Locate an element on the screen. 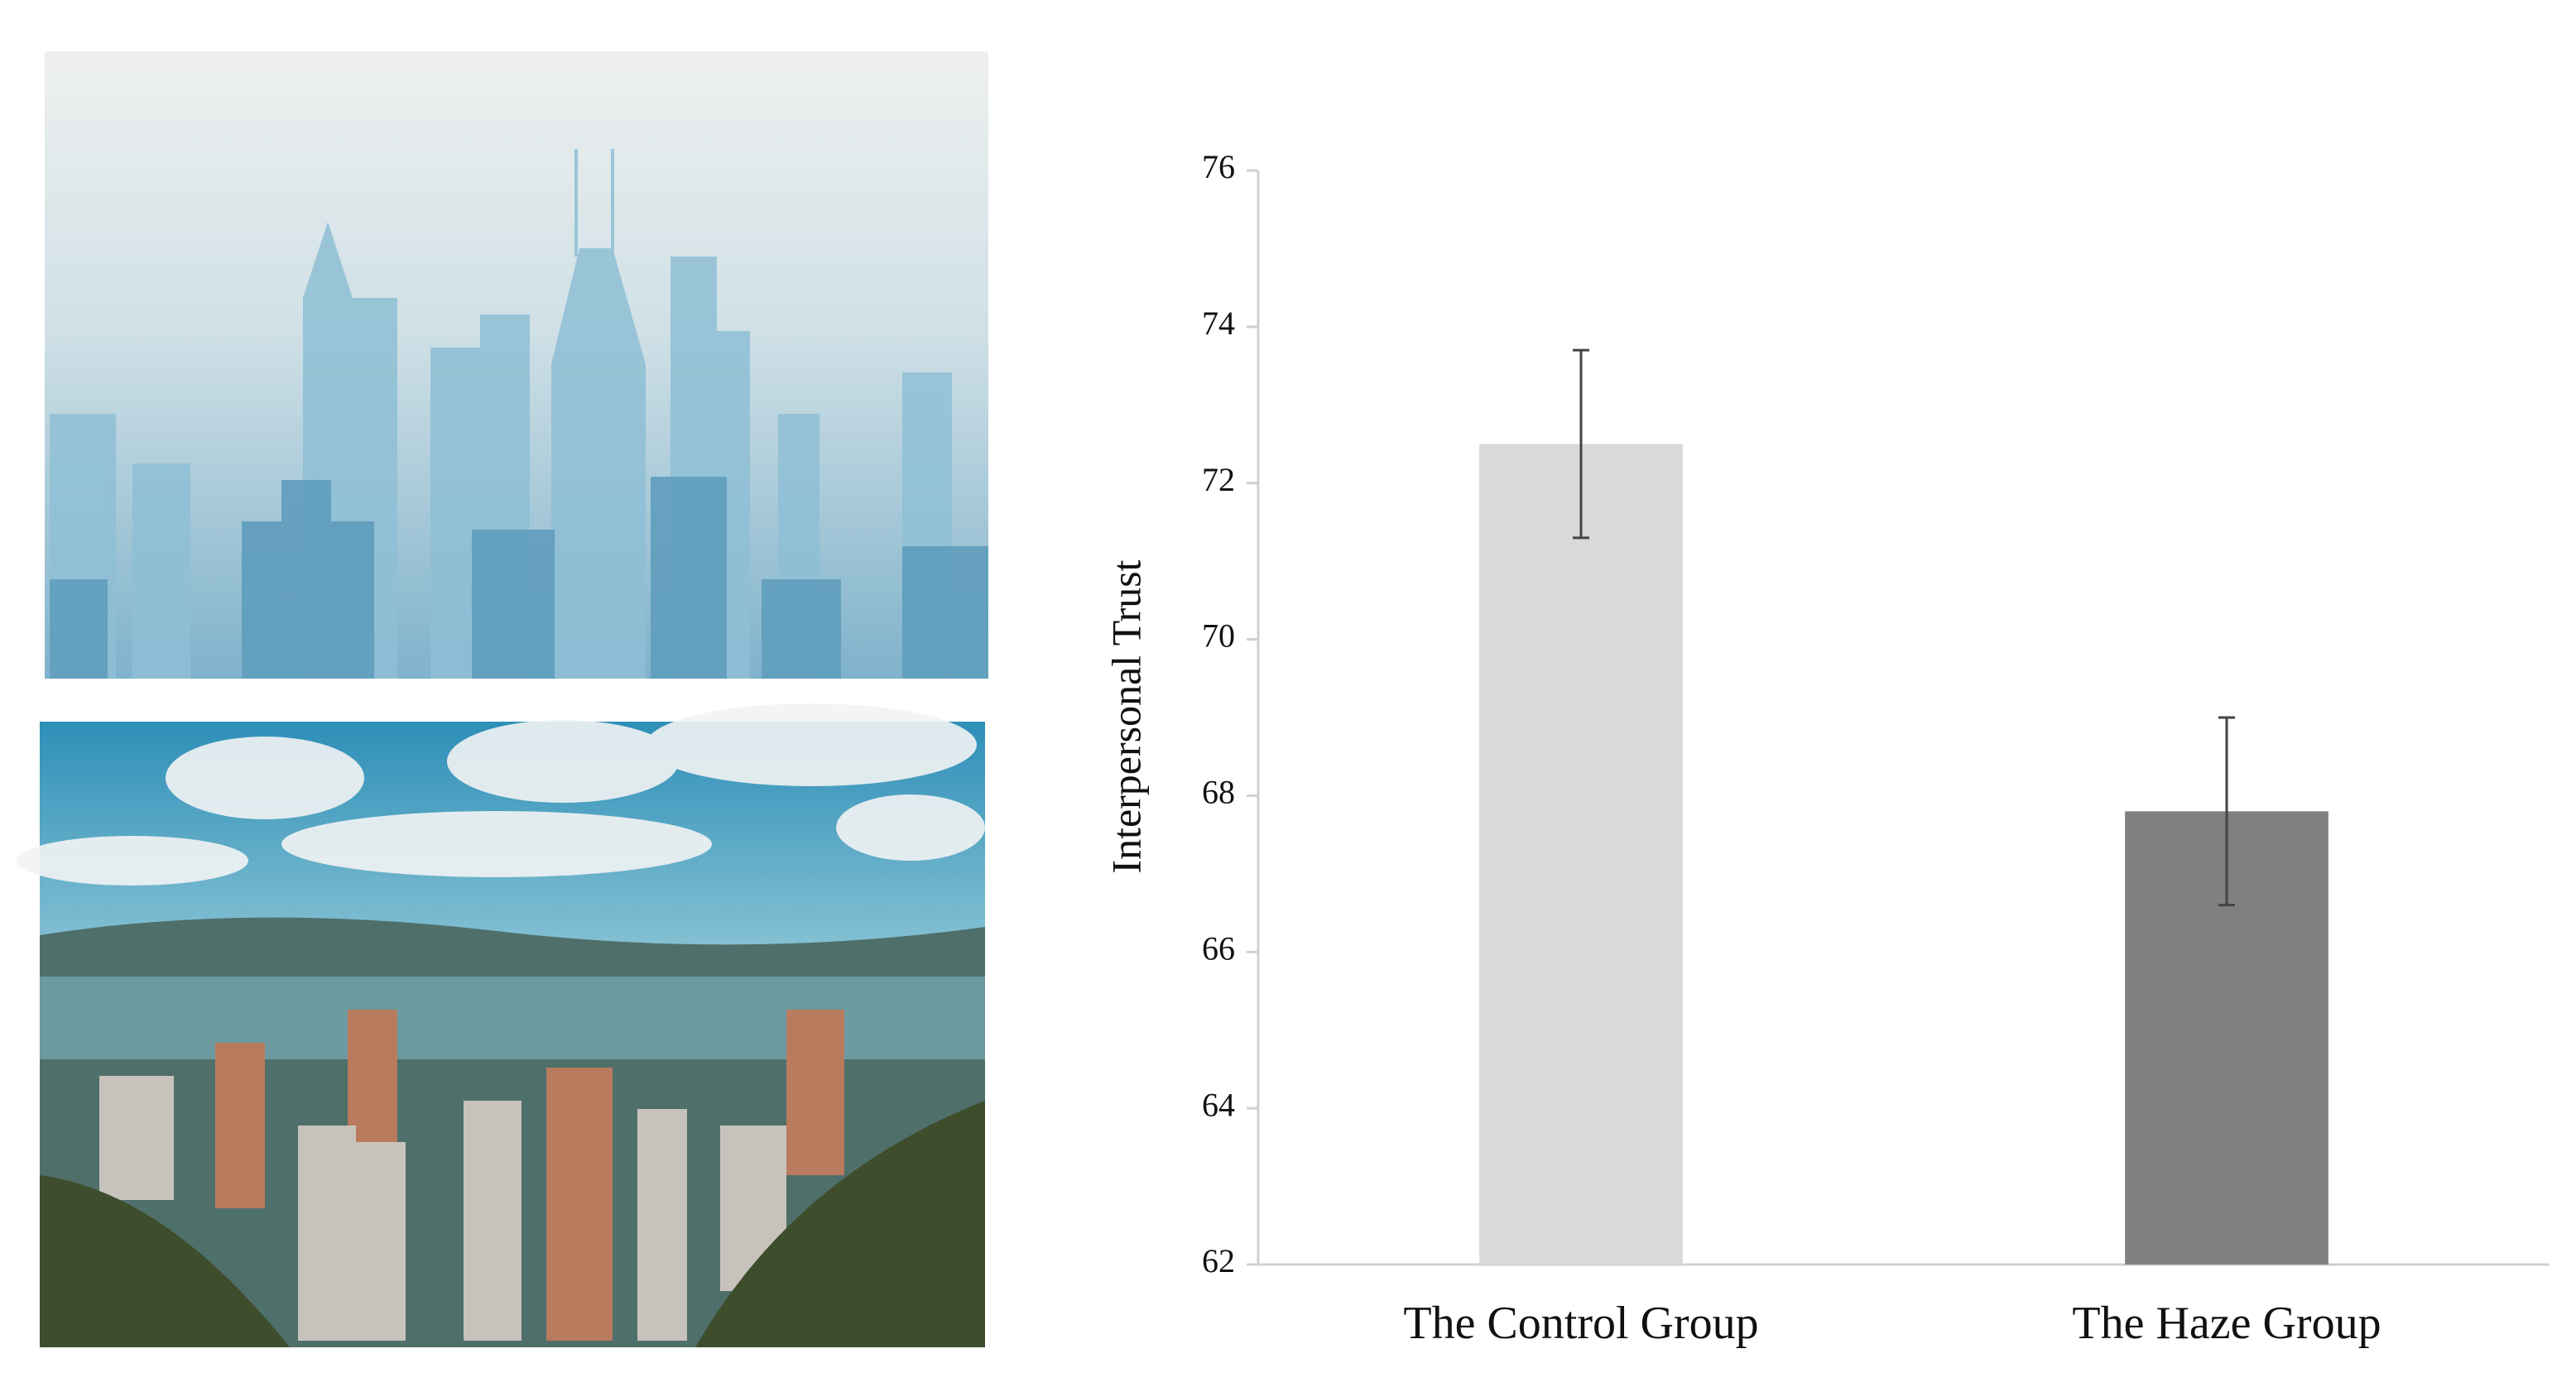 This screenshot has height=1392, width=2576. y-tick-label: 76 is located at coordinates (1218, 166).